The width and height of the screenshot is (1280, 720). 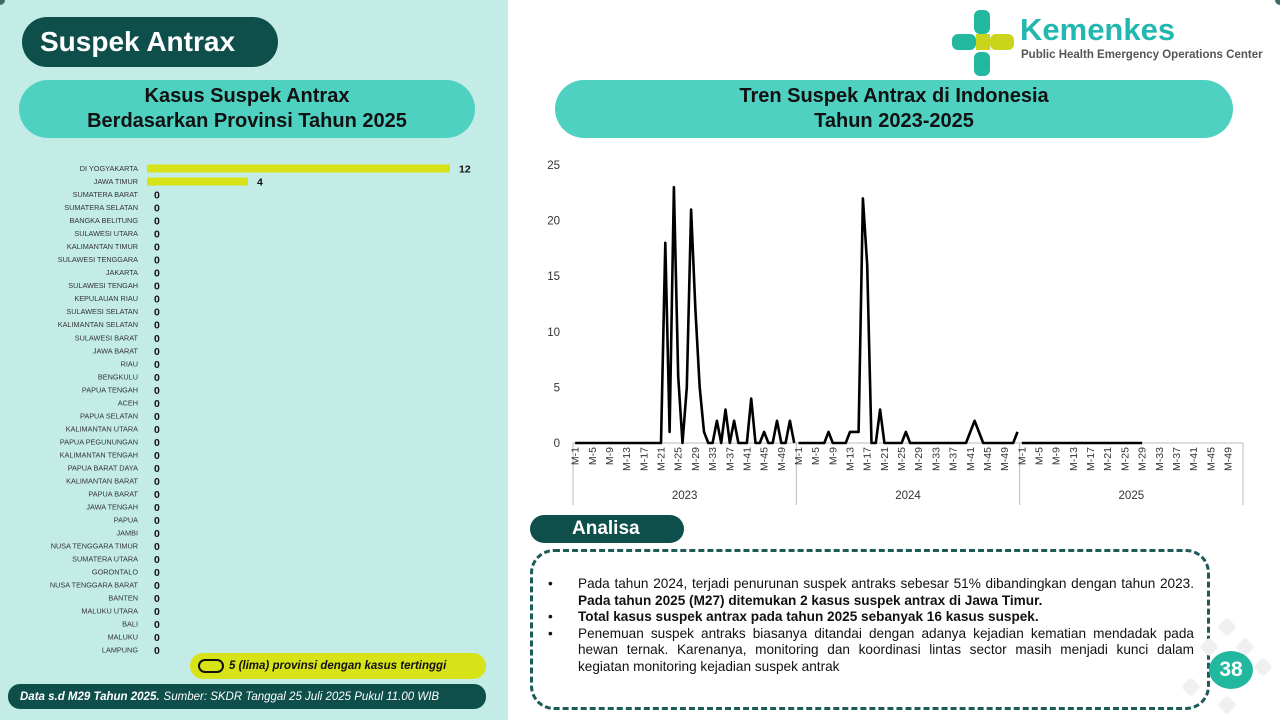 I want to click on province-label: GORONTALO, so click(x=115, y=572).